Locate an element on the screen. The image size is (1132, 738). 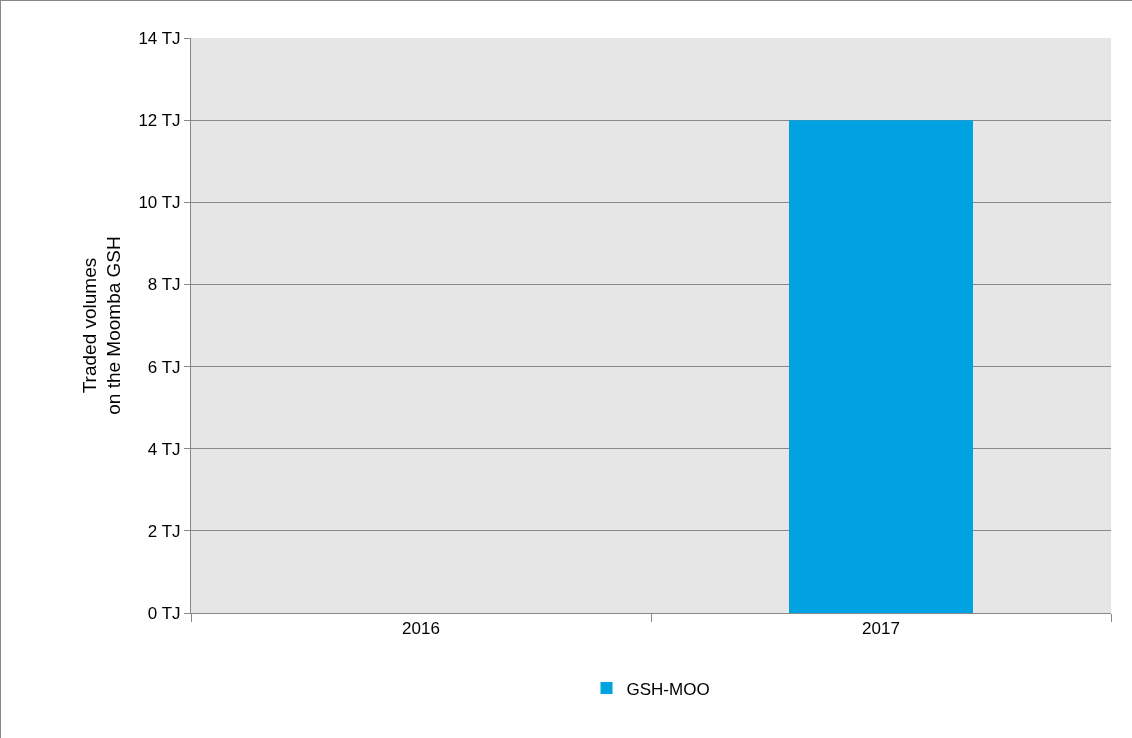
y-tick-label: 8 TJ is located at coordinates (164, 285).